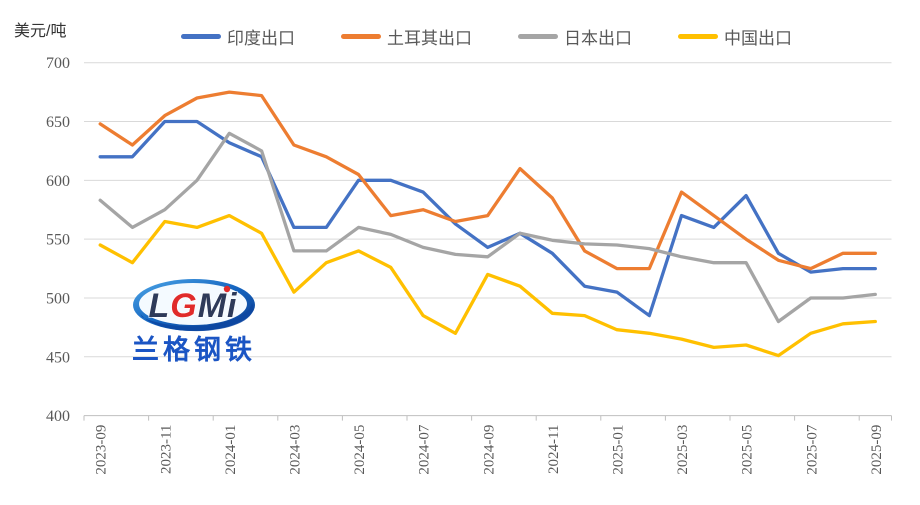 This screenshot has height=505, width=920. Describe the element at coordinates (538, 36) in the screenshot. I see `legend-marker-japan` at that location.